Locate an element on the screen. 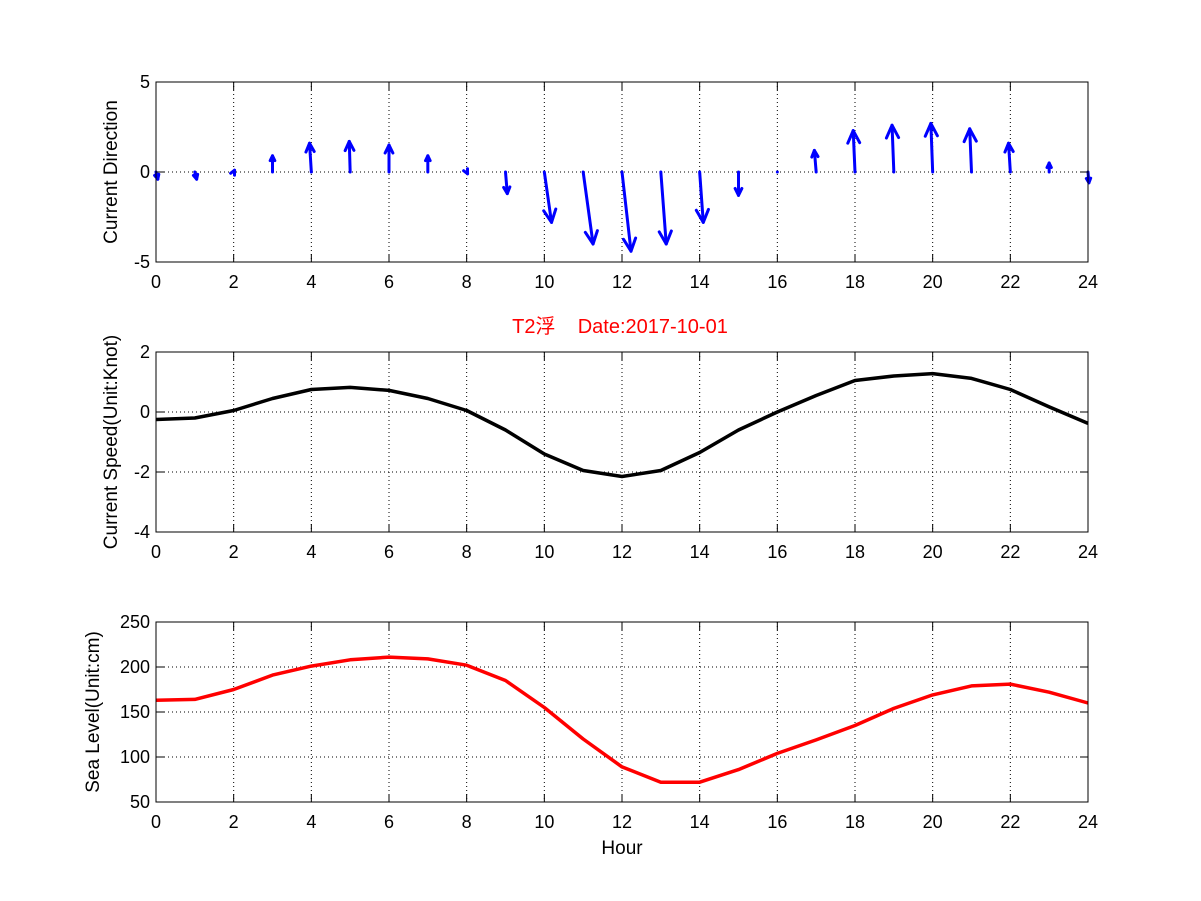  current-direction-x-tick-label: 10 is located at coordinates (544, 282).